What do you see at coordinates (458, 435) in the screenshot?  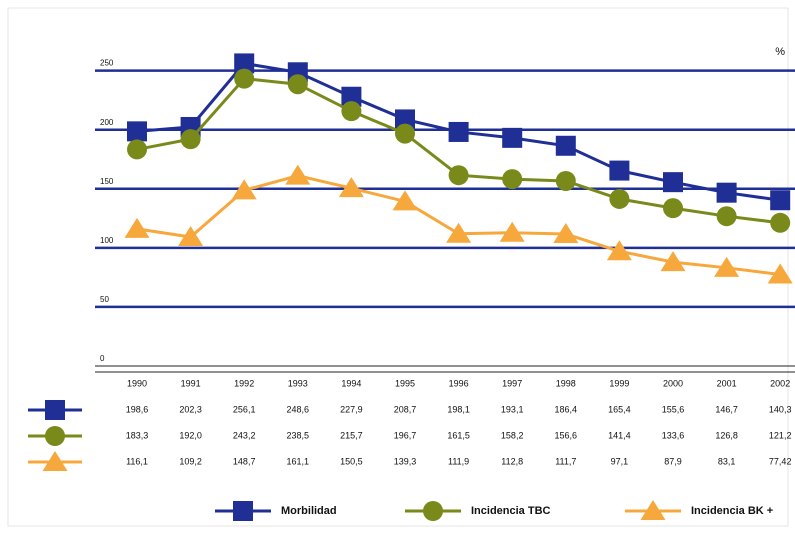 I see `table-cell: 161,5` at bounding box center [458, 435].